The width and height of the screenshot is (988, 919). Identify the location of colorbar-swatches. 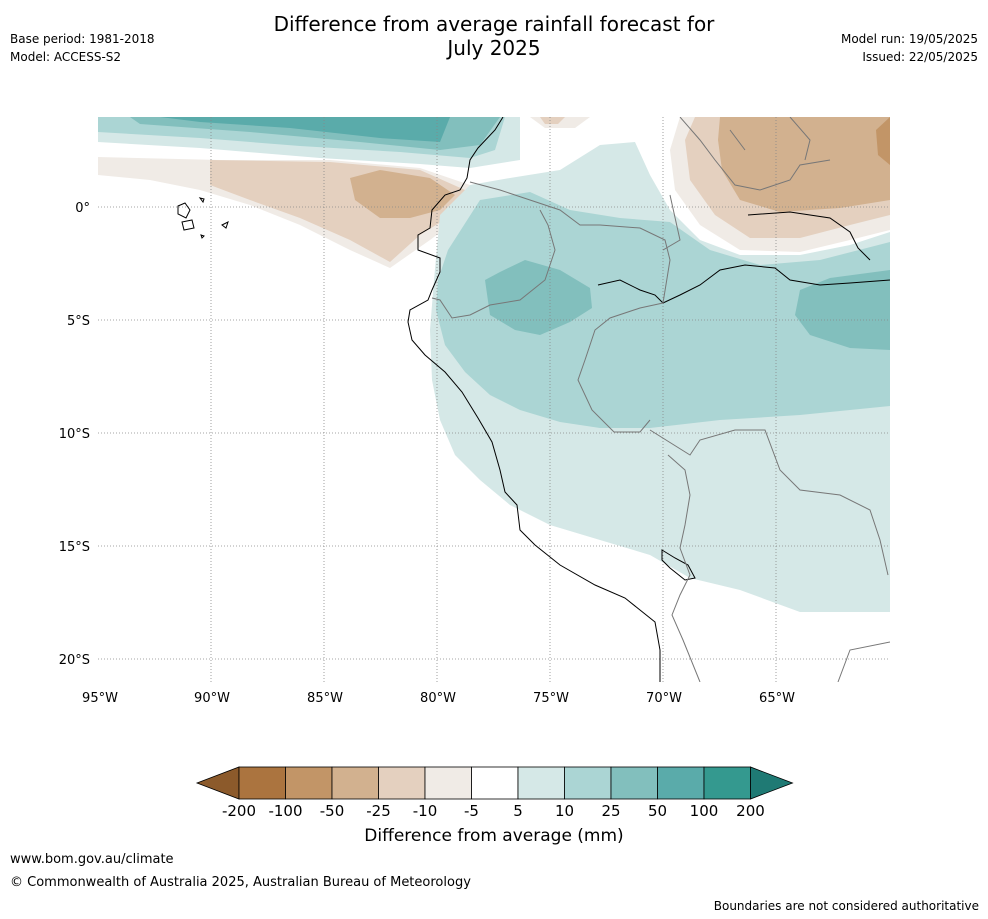
(494, 783).